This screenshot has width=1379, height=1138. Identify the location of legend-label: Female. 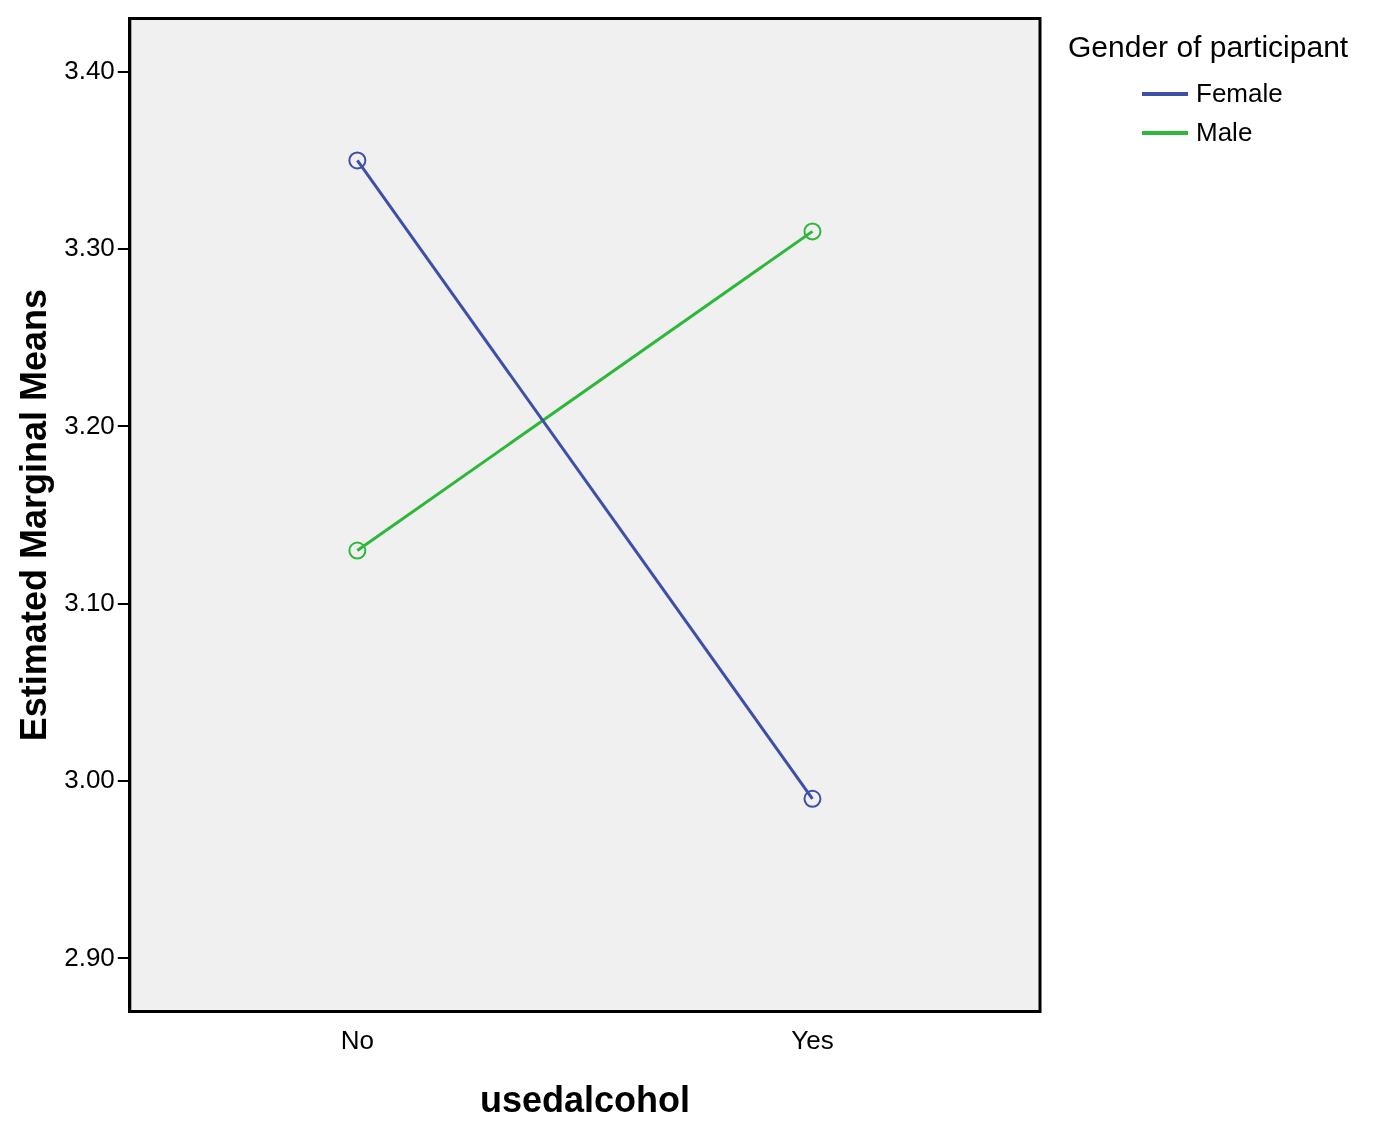
(1239, 93).